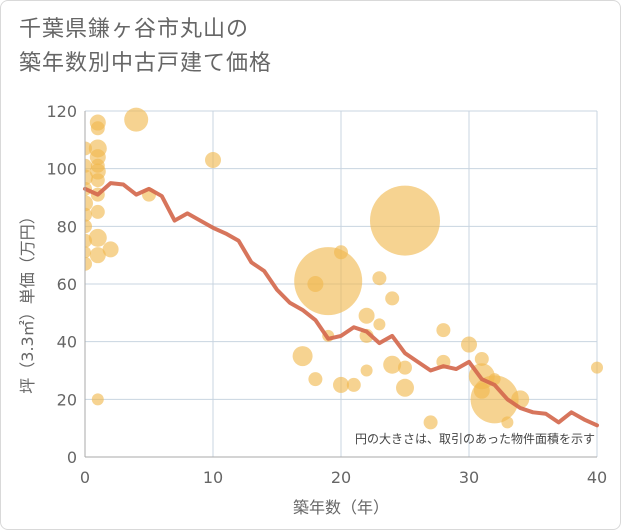 This screenshot has height=530, width=621. What do you see at coordinates (146, 63) in the screenshot?
I see `chart-title-line-2: 築年数別中古戸建て価格` at bounding box center [146, 63].